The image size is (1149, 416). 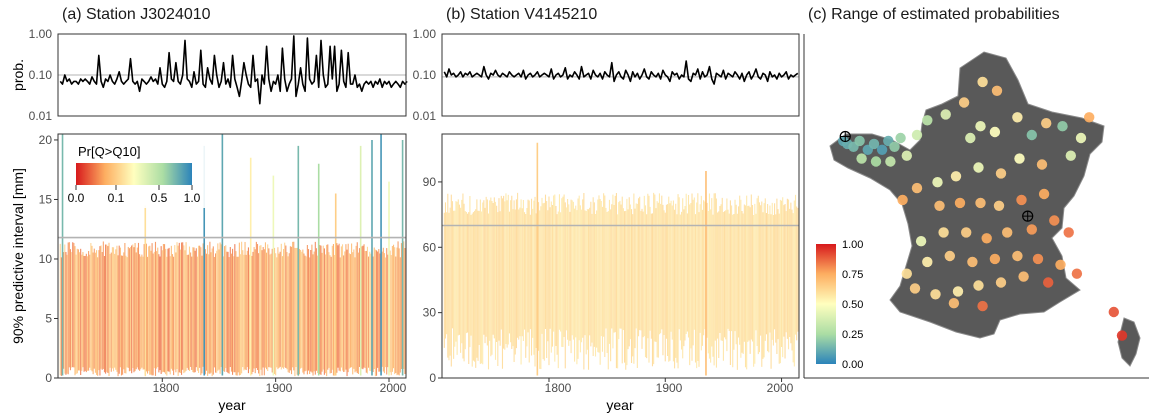 What do you see at coordinates (41, 34) in the screenshot?
I see `prob-tick-a-1: 1.00` at bounding box center [41, 34].